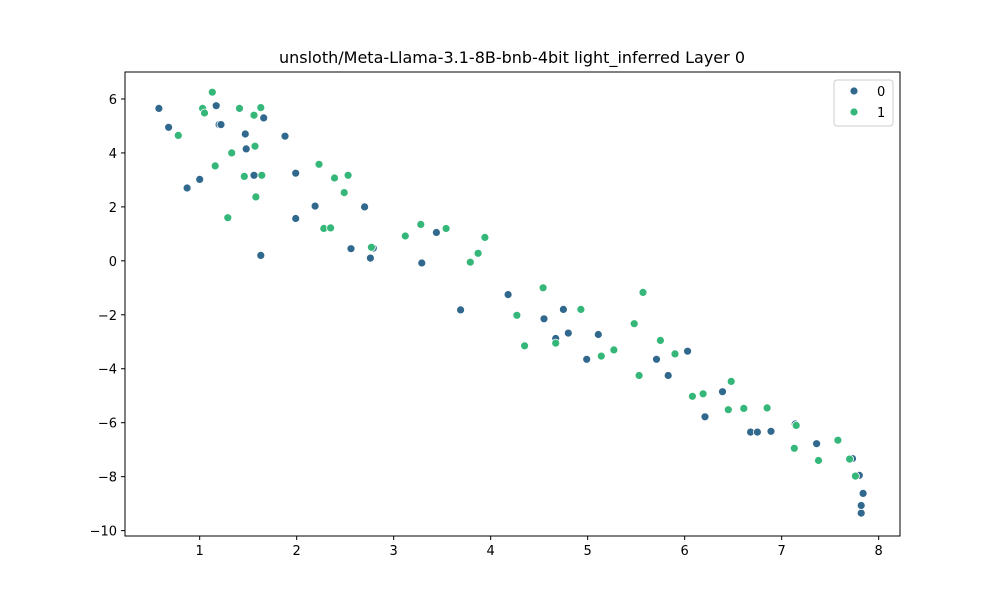 The width and height of the screenshot is (1000, 600). Describe the element at coordinates (685, 551) in the screenshot. I see `x-tick-label: 6` at that location.